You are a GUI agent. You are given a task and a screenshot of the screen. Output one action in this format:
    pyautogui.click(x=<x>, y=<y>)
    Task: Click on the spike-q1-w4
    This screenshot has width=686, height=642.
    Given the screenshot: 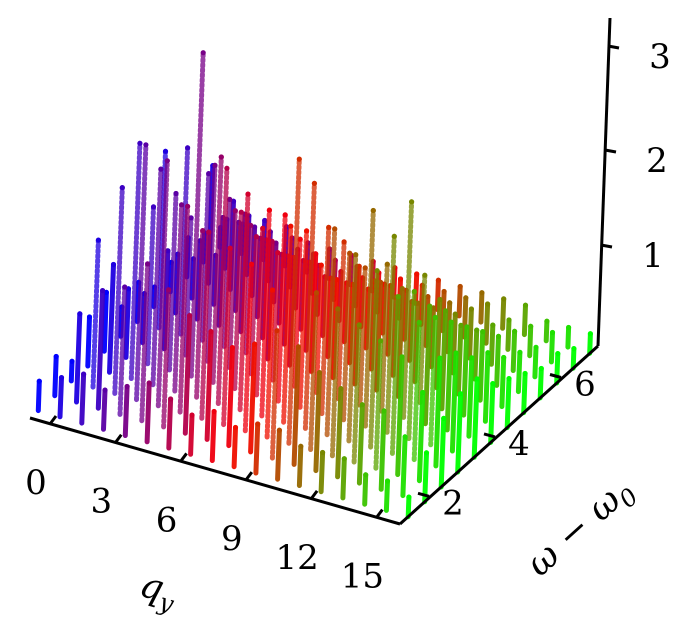 What is the action you would take?
    pyautogui.click(x=127, y=323)
    